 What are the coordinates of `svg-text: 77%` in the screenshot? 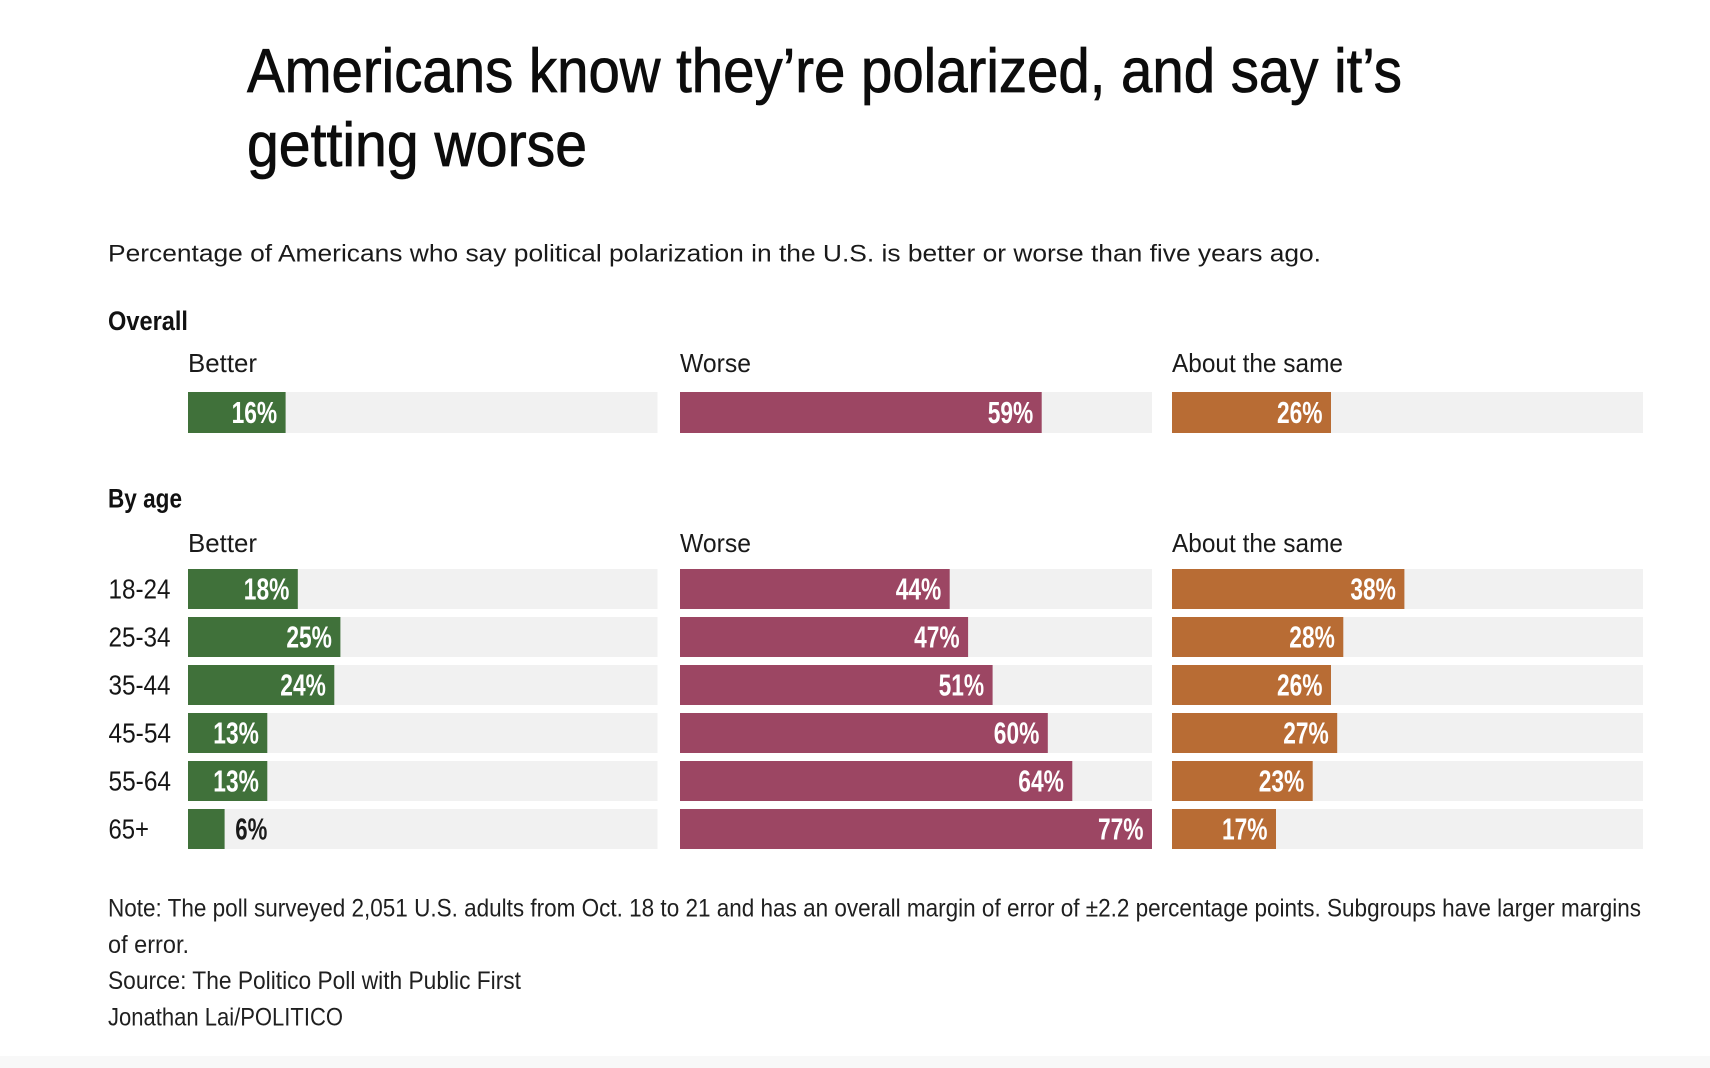 It's located at (1121, 828).